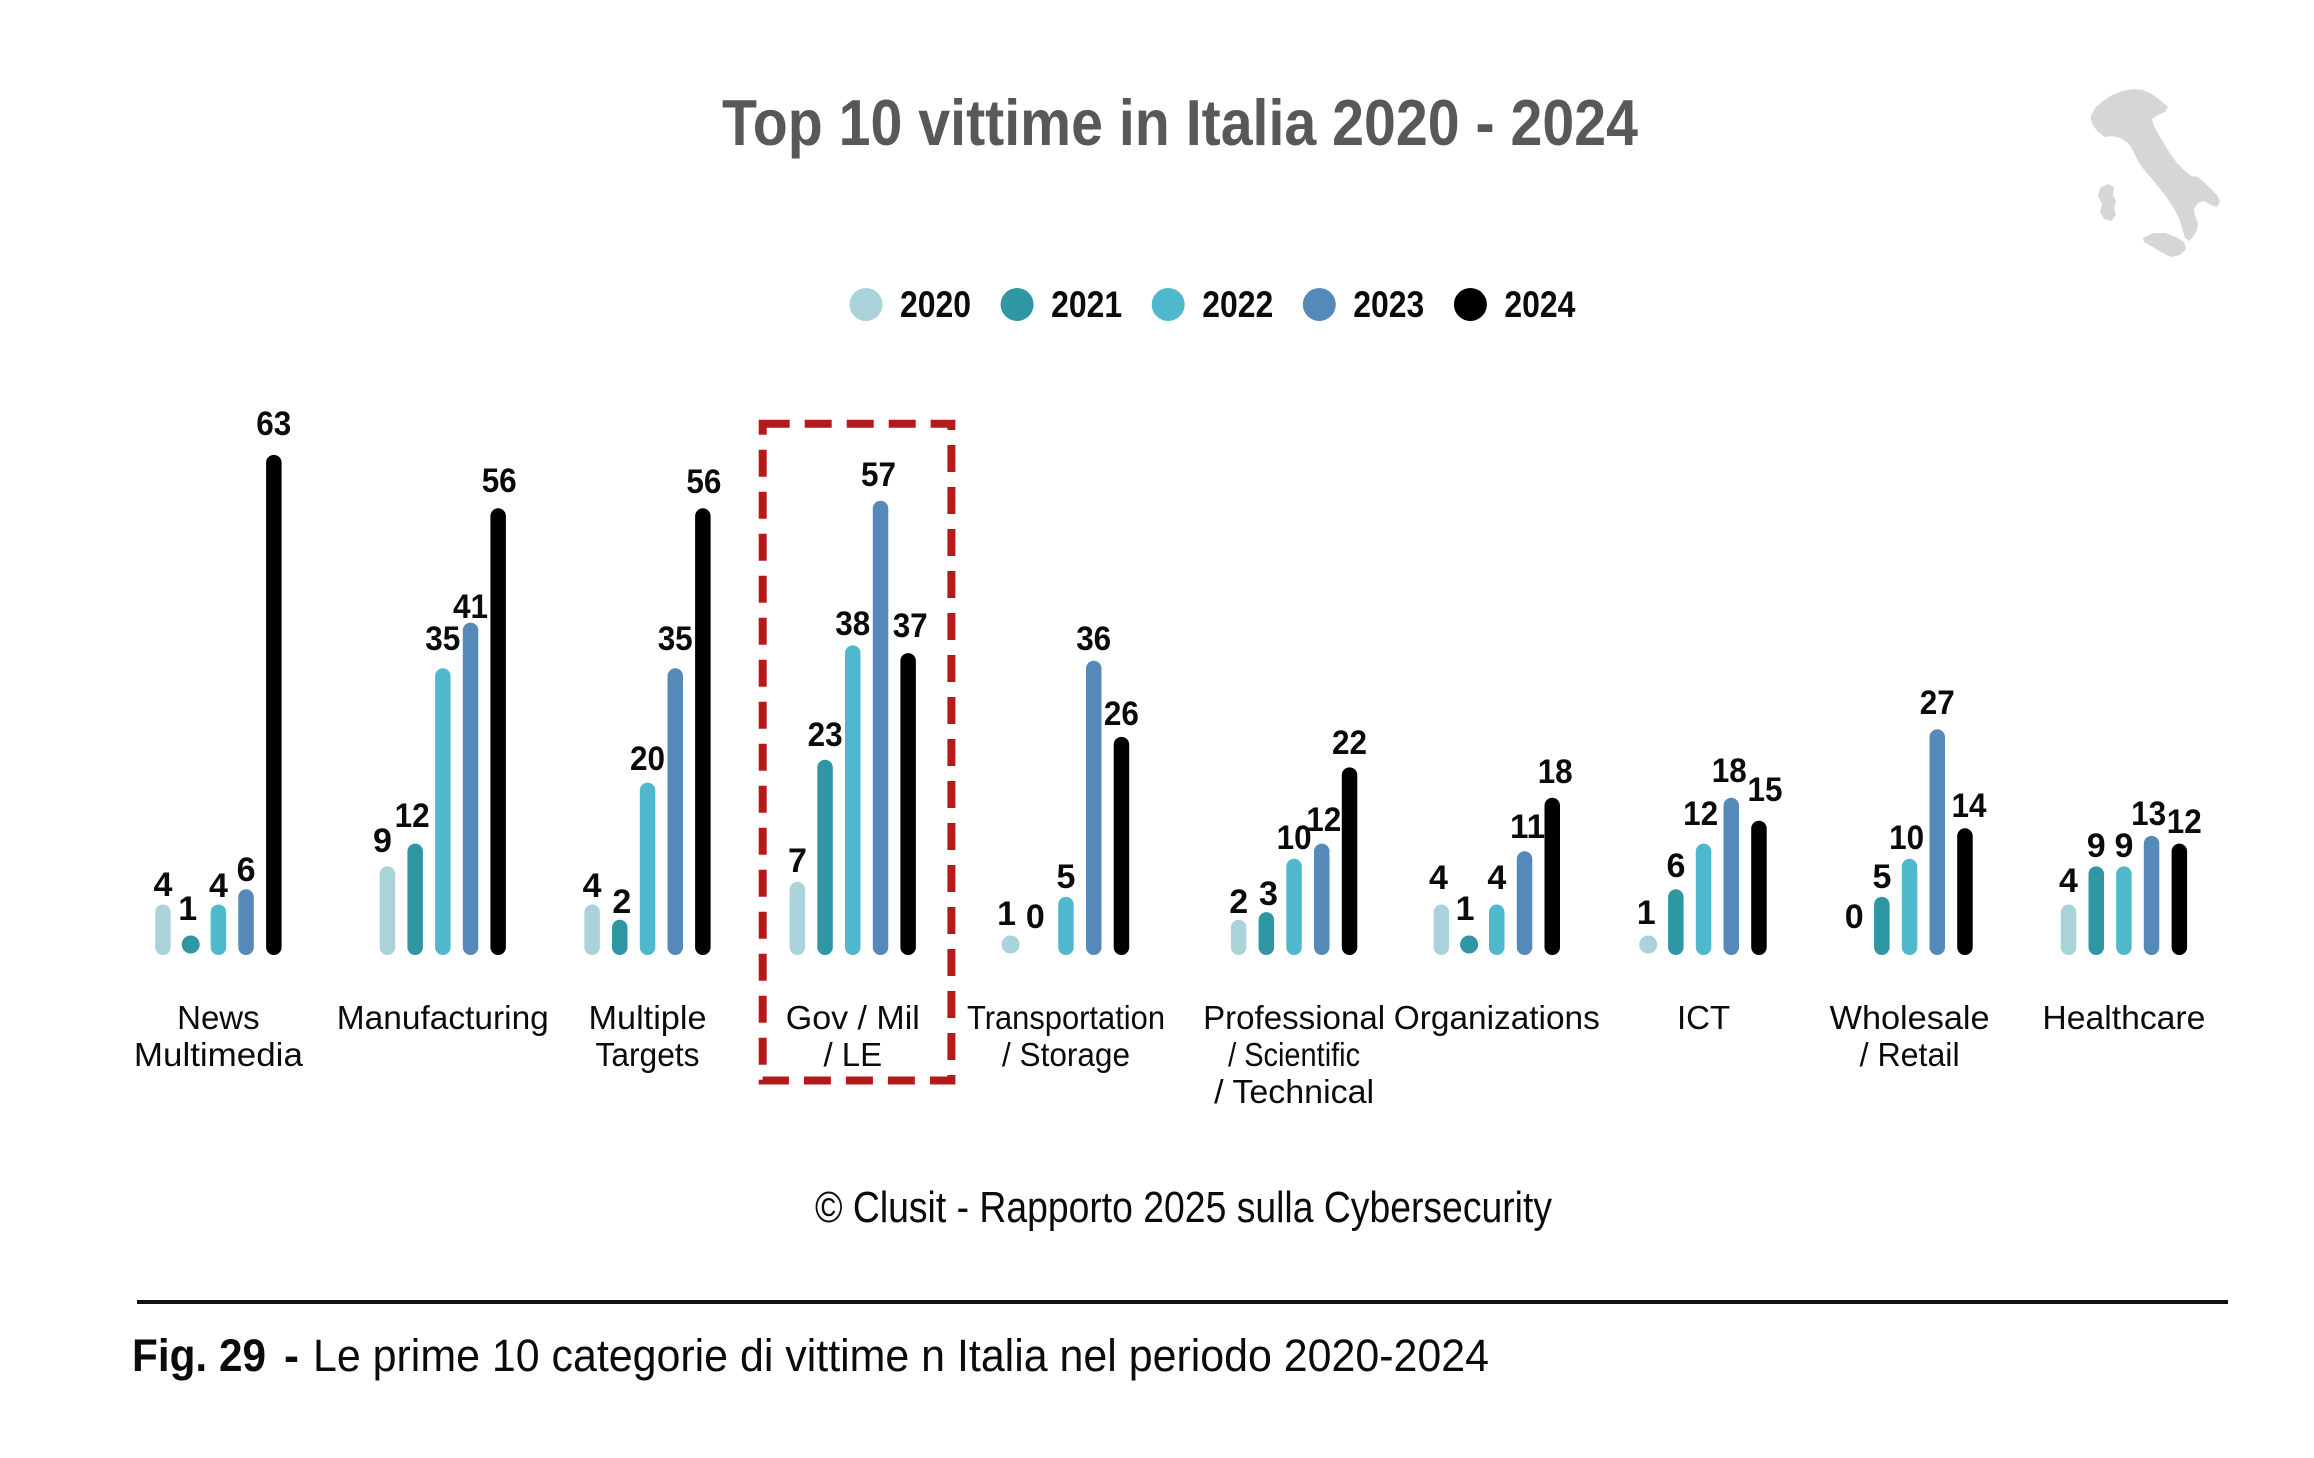  What do you see at coordinates (2148, 814) in the screenshot?
I see `svg-text: 13` at bounding box center [2148, 814].